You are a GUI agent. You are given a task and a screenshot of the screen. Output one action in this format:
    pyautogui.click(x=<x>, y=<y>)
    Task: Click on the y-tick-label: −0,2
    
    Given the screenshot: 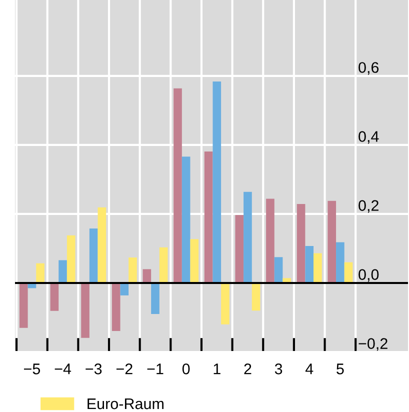 What is the action you would take?
    pyautogui.click(x=373, y=344)
    